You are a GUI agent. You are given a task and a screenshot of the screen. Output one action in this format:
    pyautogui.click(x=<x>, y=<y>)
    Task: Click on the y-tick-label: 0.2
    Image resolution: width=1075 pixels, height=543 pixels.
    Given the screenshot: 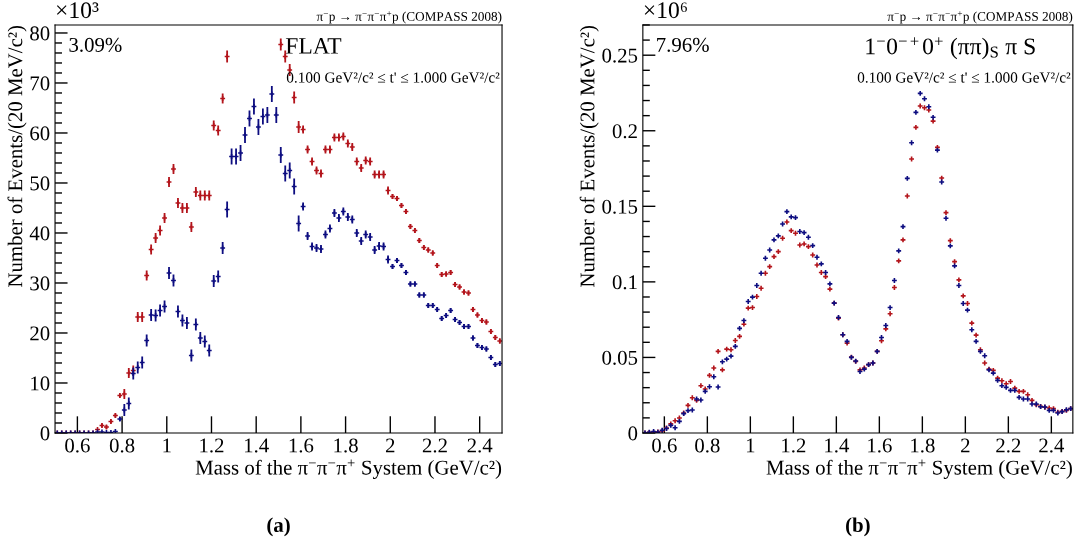 What is the action you would take?
    pyautogui.click(x=624, y=131)
    